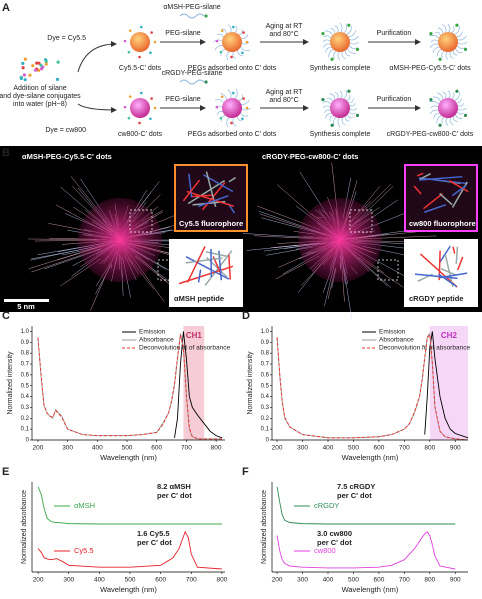  What do you see at coordinates (25, 408) in the screenshot?
I see `y-tick-label: 0.3` at bounding box center [25, 408].